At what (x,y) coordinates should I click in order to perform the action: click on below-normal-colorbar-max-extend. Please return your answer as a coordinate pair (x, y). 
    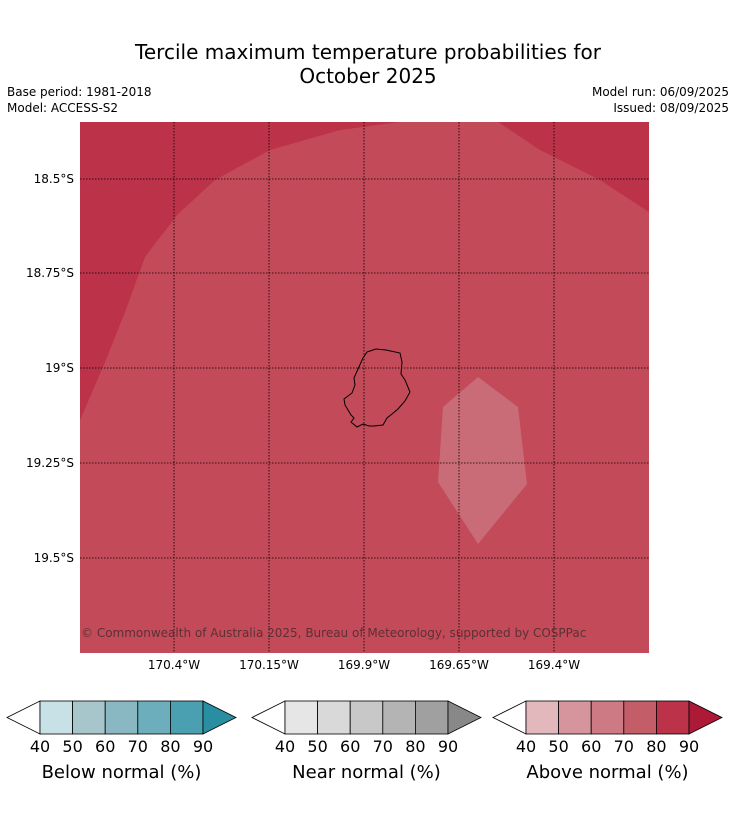
    Looking at the image, I should click on (219, 717).